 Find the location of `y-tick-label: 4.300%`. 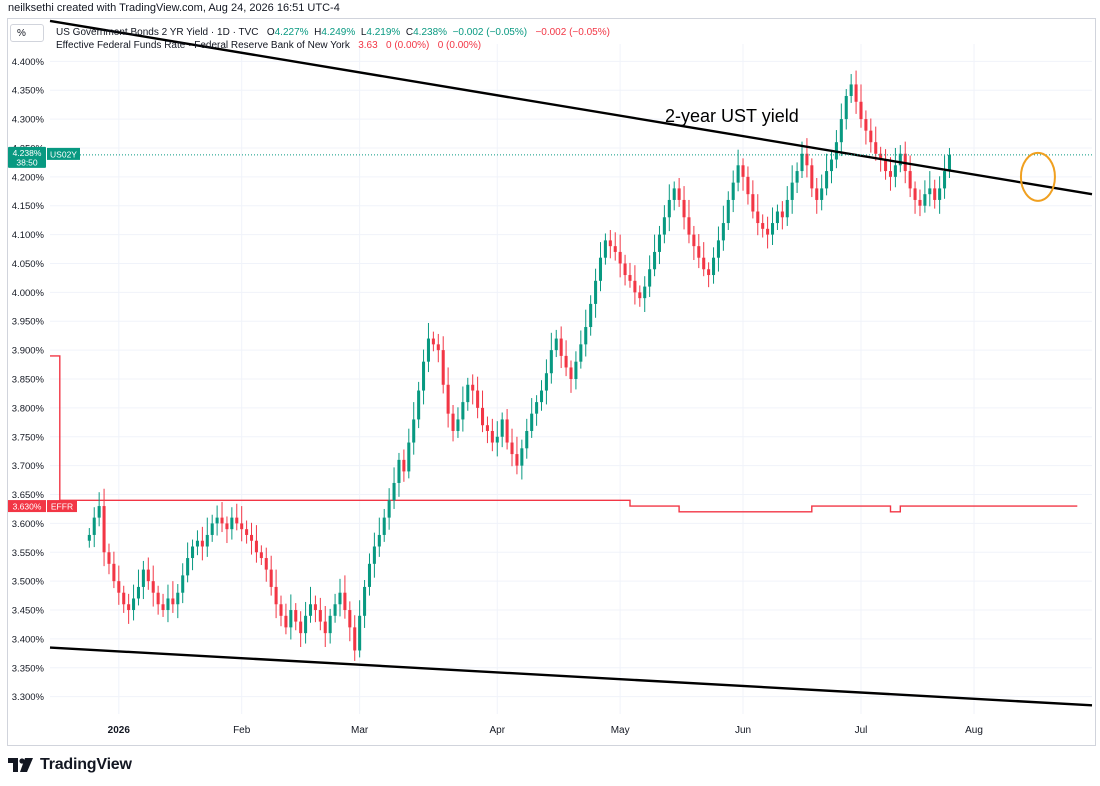

y-tick-label: 4.300% is located at coordinates (28, 120).